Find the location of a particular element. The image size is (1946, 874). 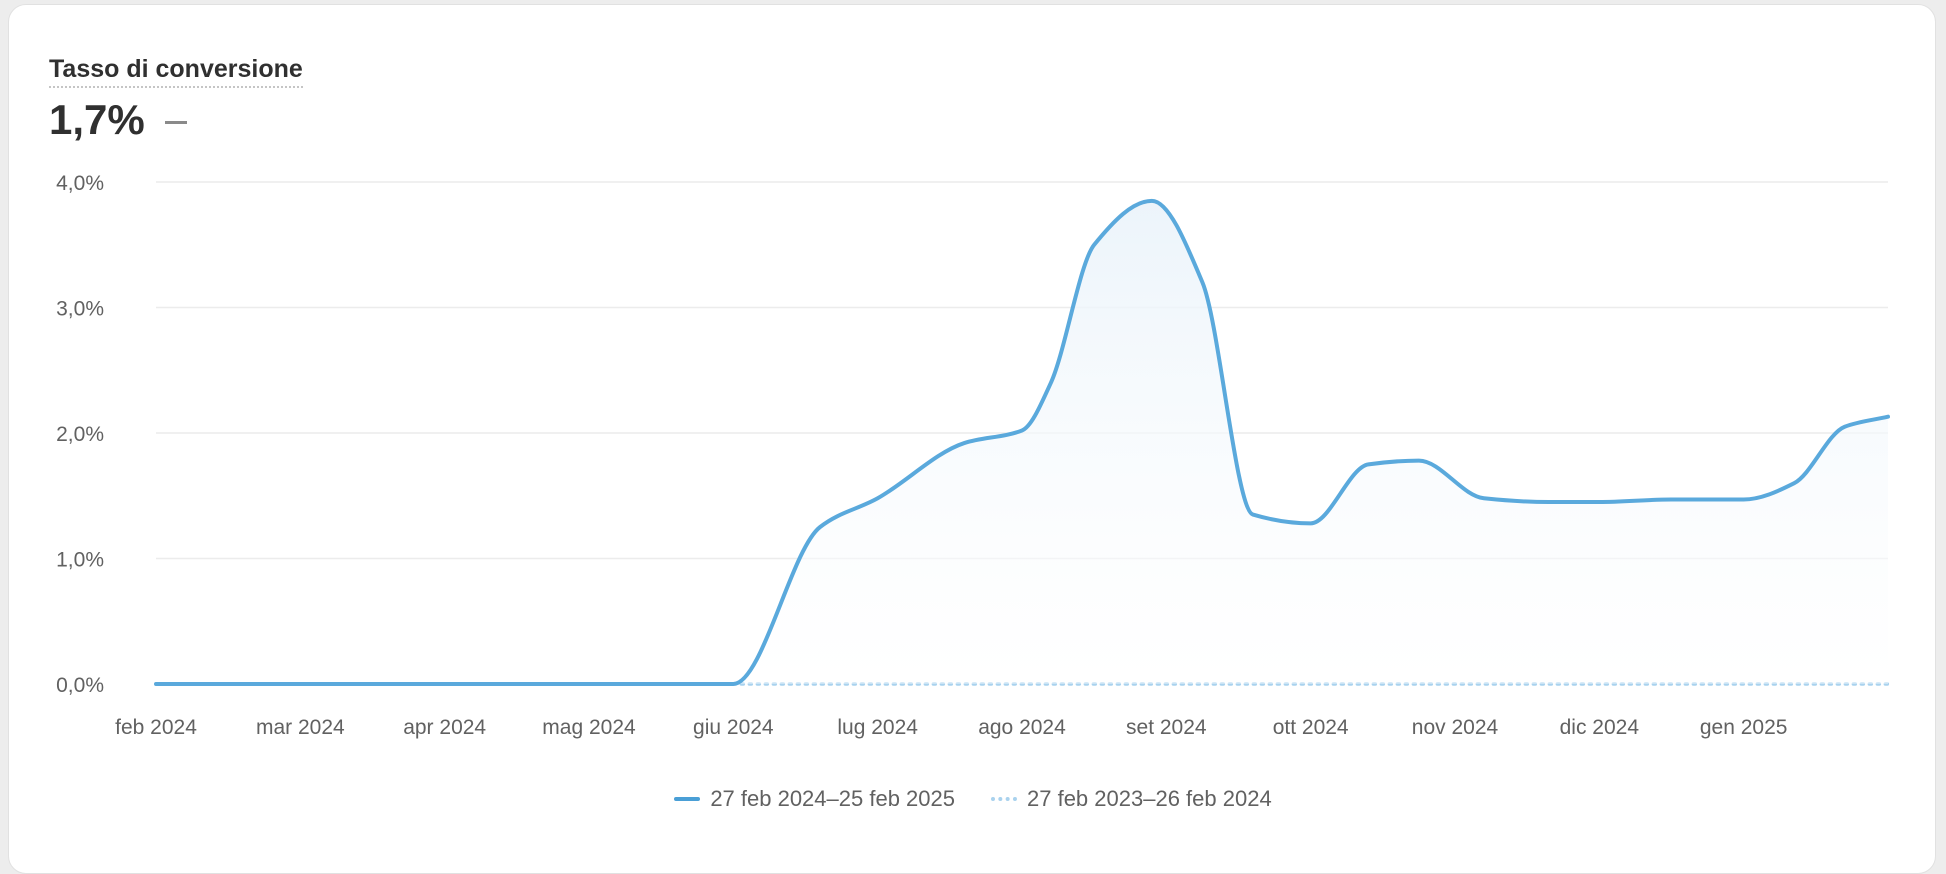

metric-summary: 1,7% is located at coordinates (118, 120).